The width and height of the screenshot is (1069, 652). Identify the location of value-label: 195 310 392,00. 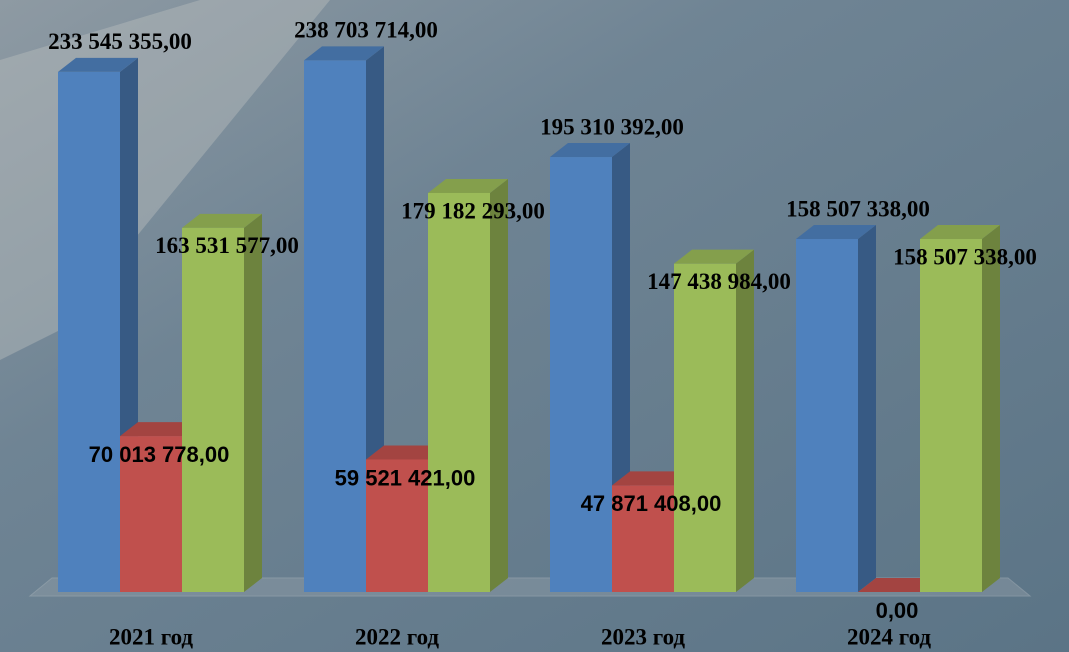
(612, 126).